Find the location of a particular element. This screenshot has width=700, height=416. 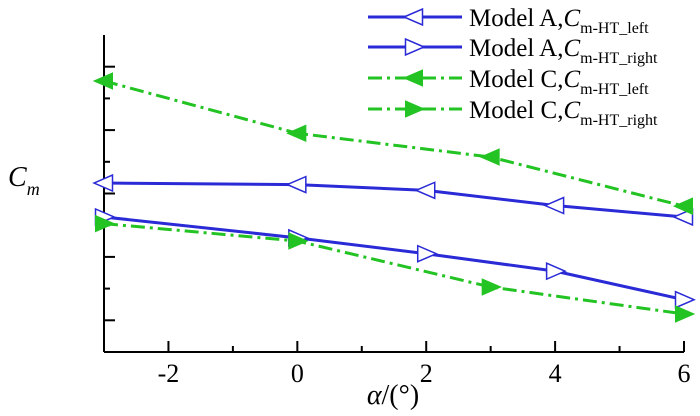

x-axis-title: α/(°) is located at coordinates (393, 395).